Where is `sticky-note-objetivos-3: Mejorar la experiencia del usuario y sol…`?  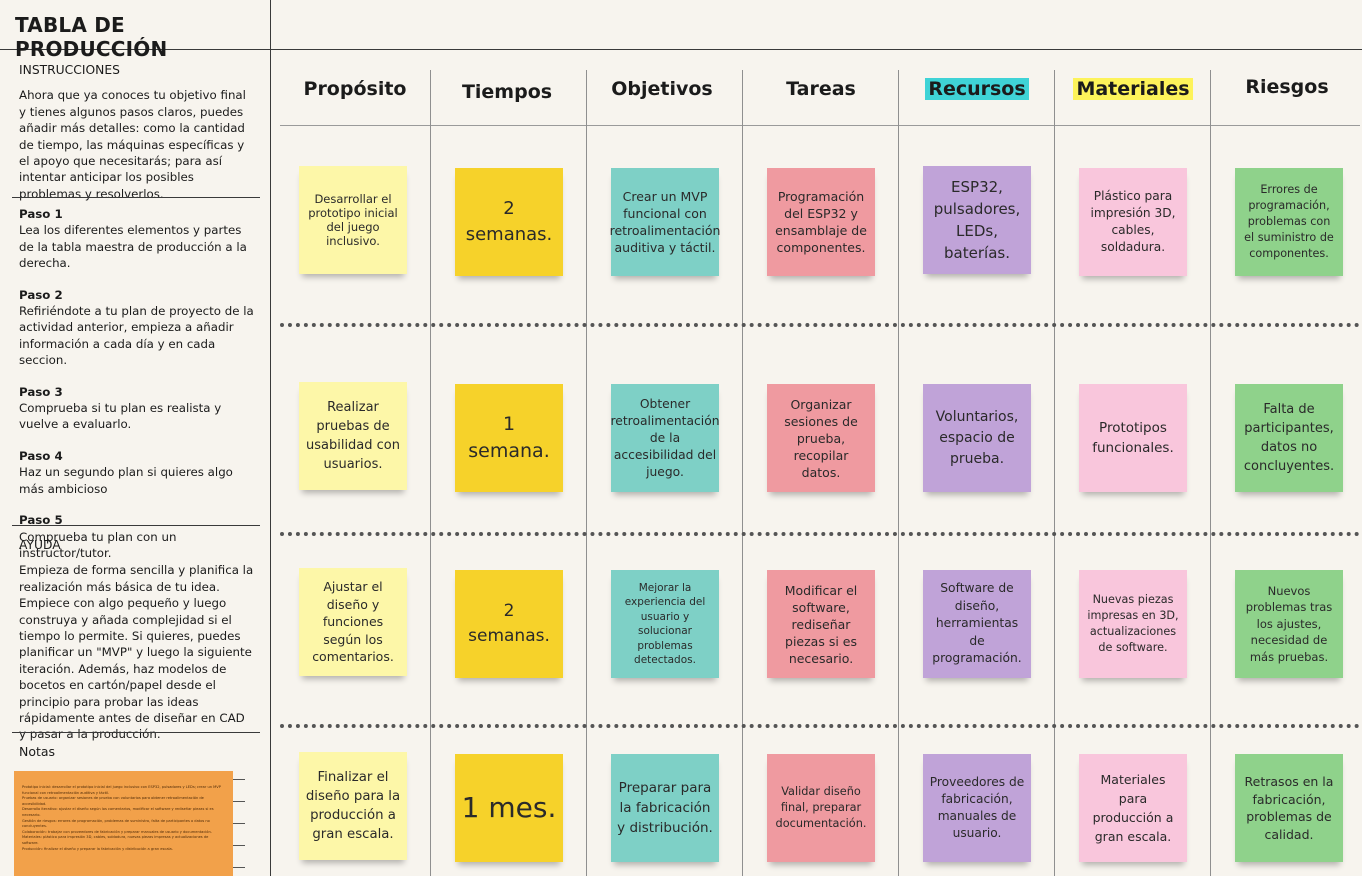
sticky-note-objetivos-3: Mejorar la experiencia del usuario y sol… is located at coordinates (665, 624).